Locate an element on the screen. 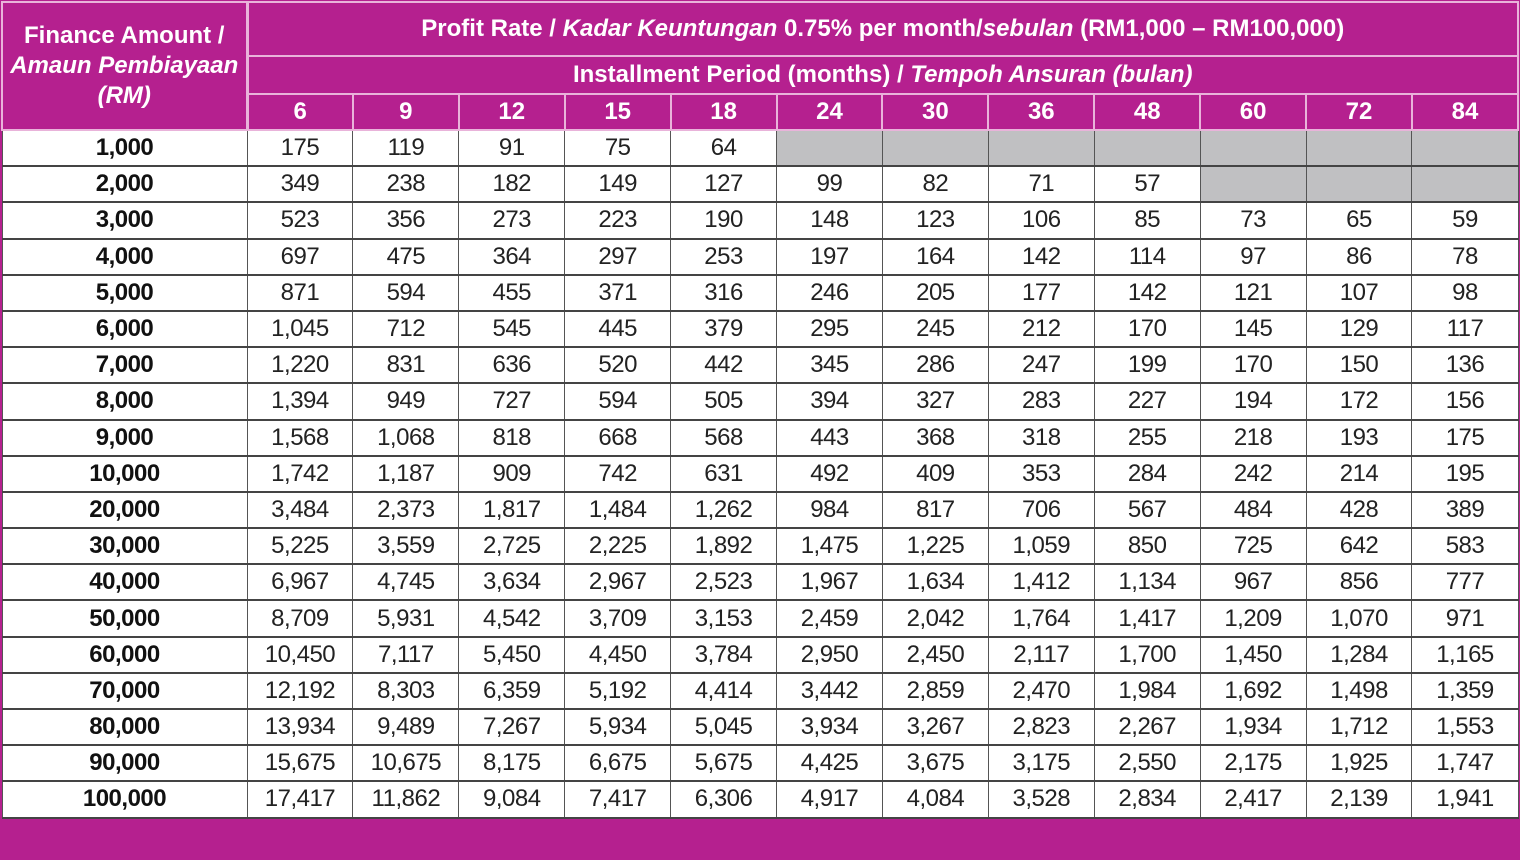 This screenshot has height=860, width=1520. installment-cell: 316 is located at coordinates (724, 293).